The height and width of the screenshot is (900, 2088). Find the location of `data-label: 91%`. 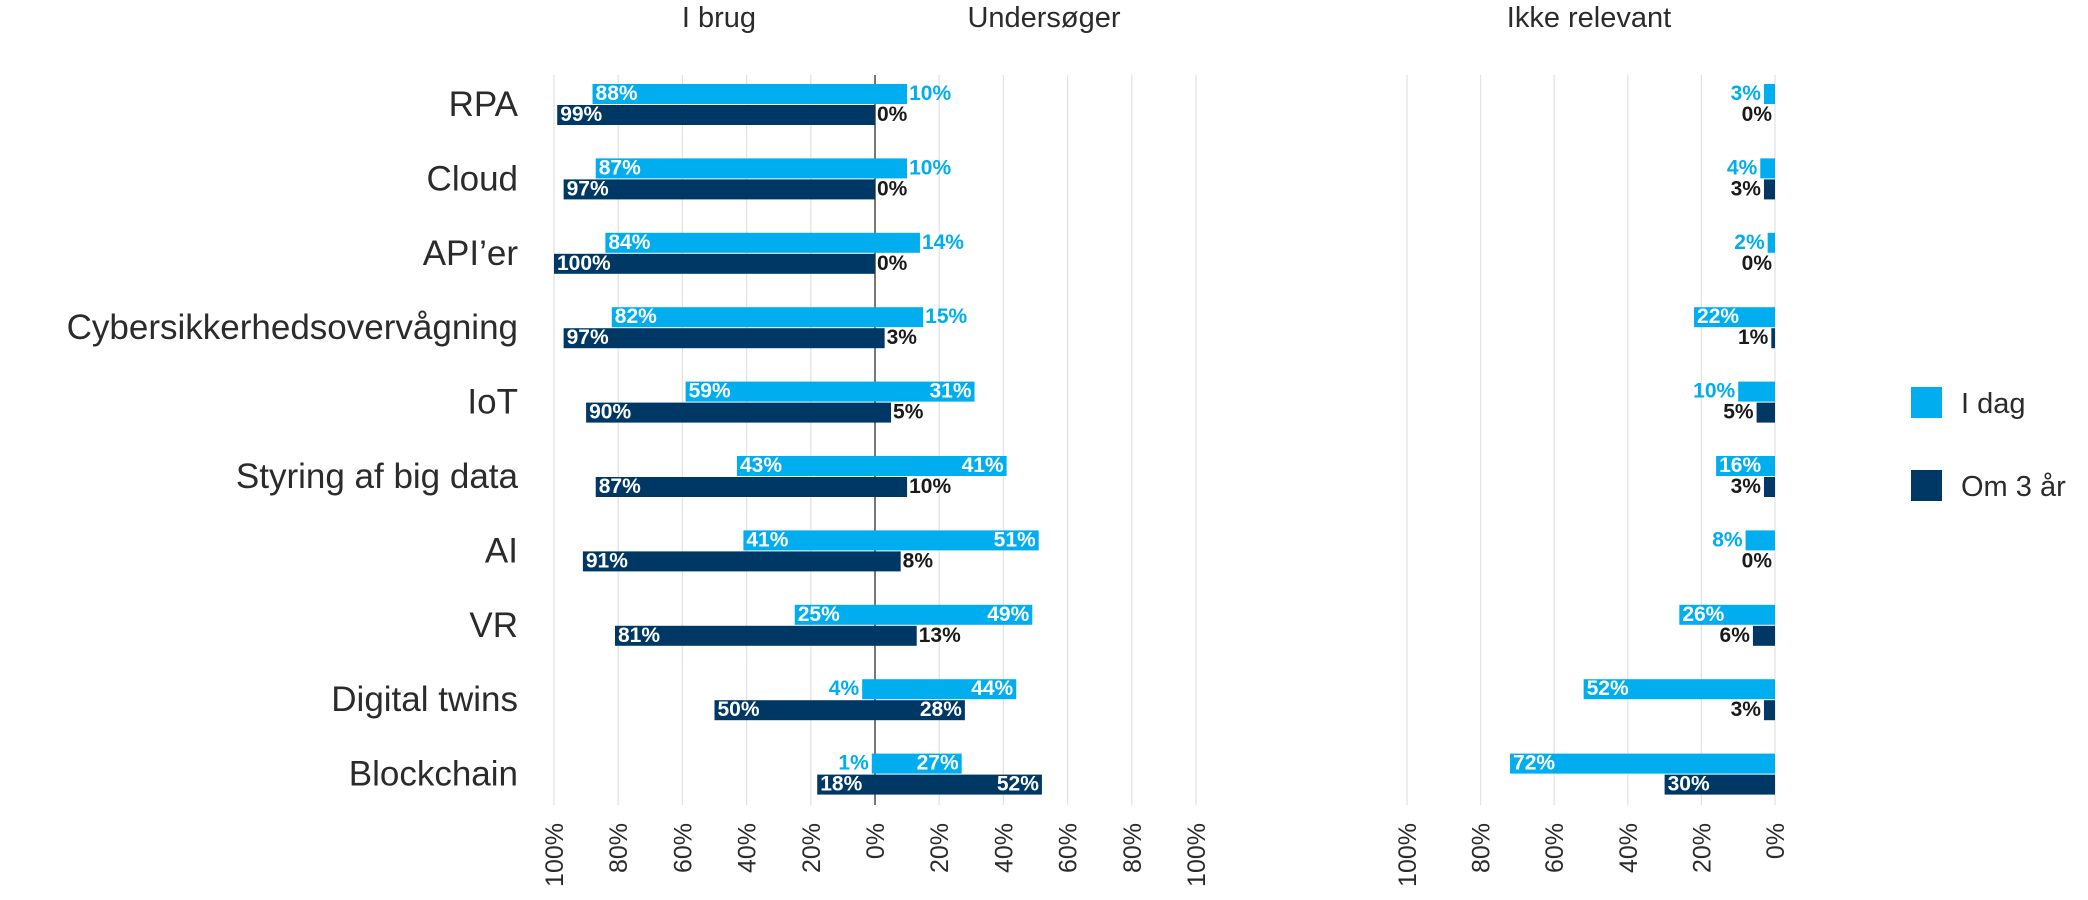

data-label: 91% is located at coordinates (607, 560).